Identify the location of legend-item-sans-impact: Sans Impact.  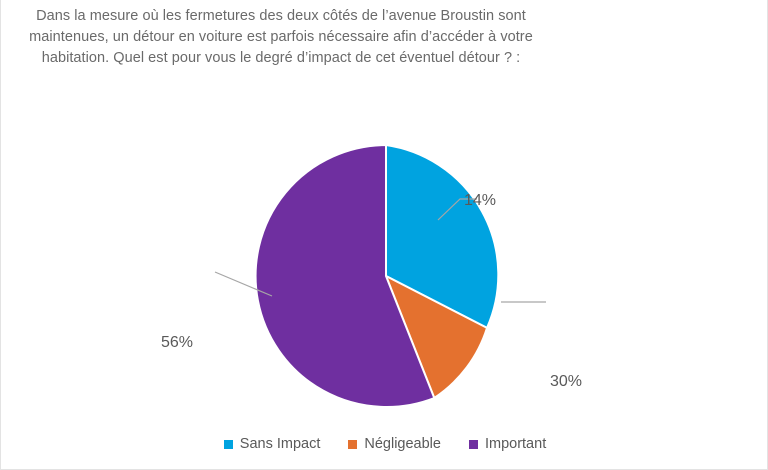
(272, 444).